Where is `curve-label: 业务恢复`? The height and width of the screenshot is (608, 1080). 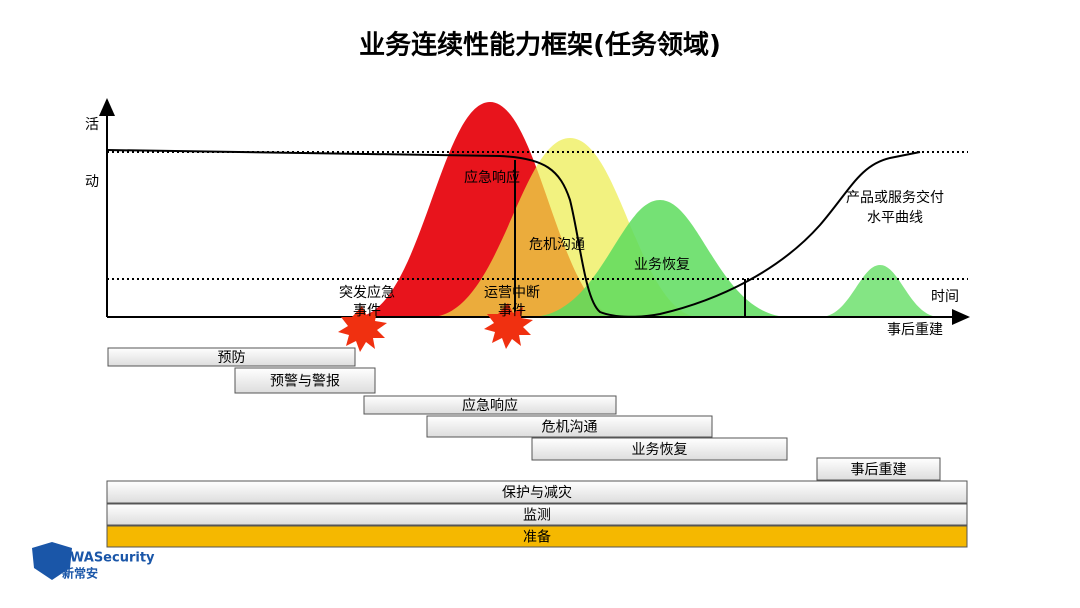
curve-label: 业务恢复 is located at coordinates (662, 264).